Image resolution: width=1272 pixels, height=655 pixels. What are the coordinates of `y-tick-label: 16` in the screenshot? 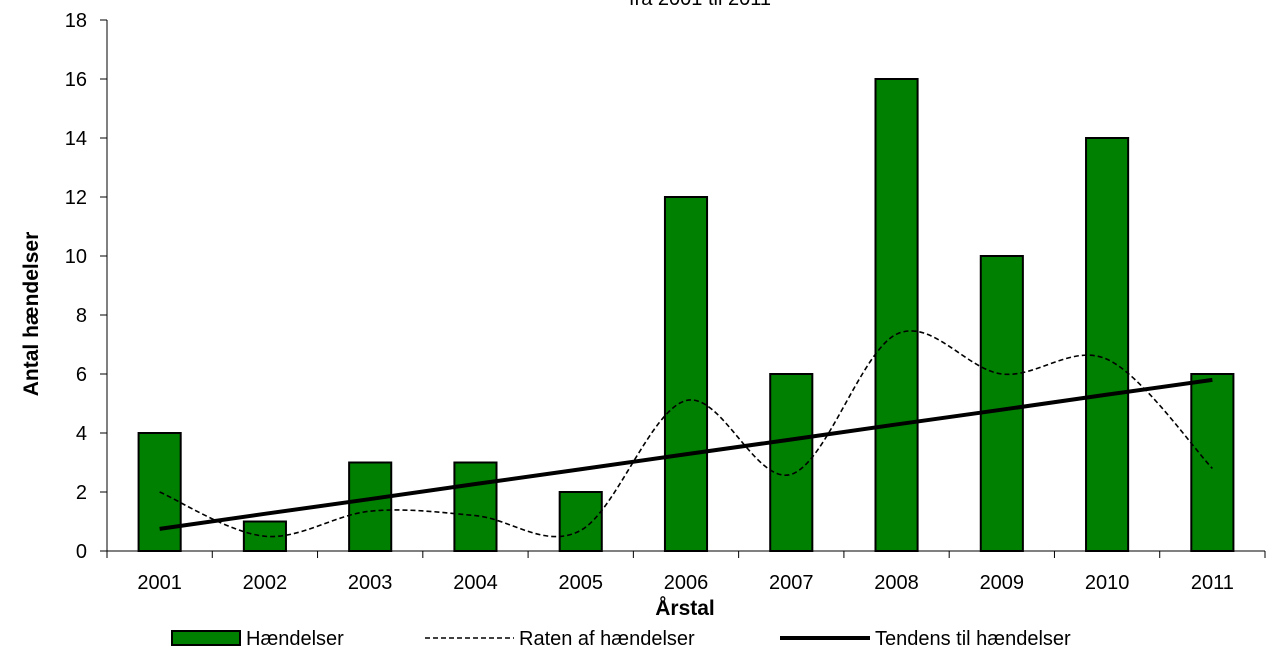 It's located at (76, 80).